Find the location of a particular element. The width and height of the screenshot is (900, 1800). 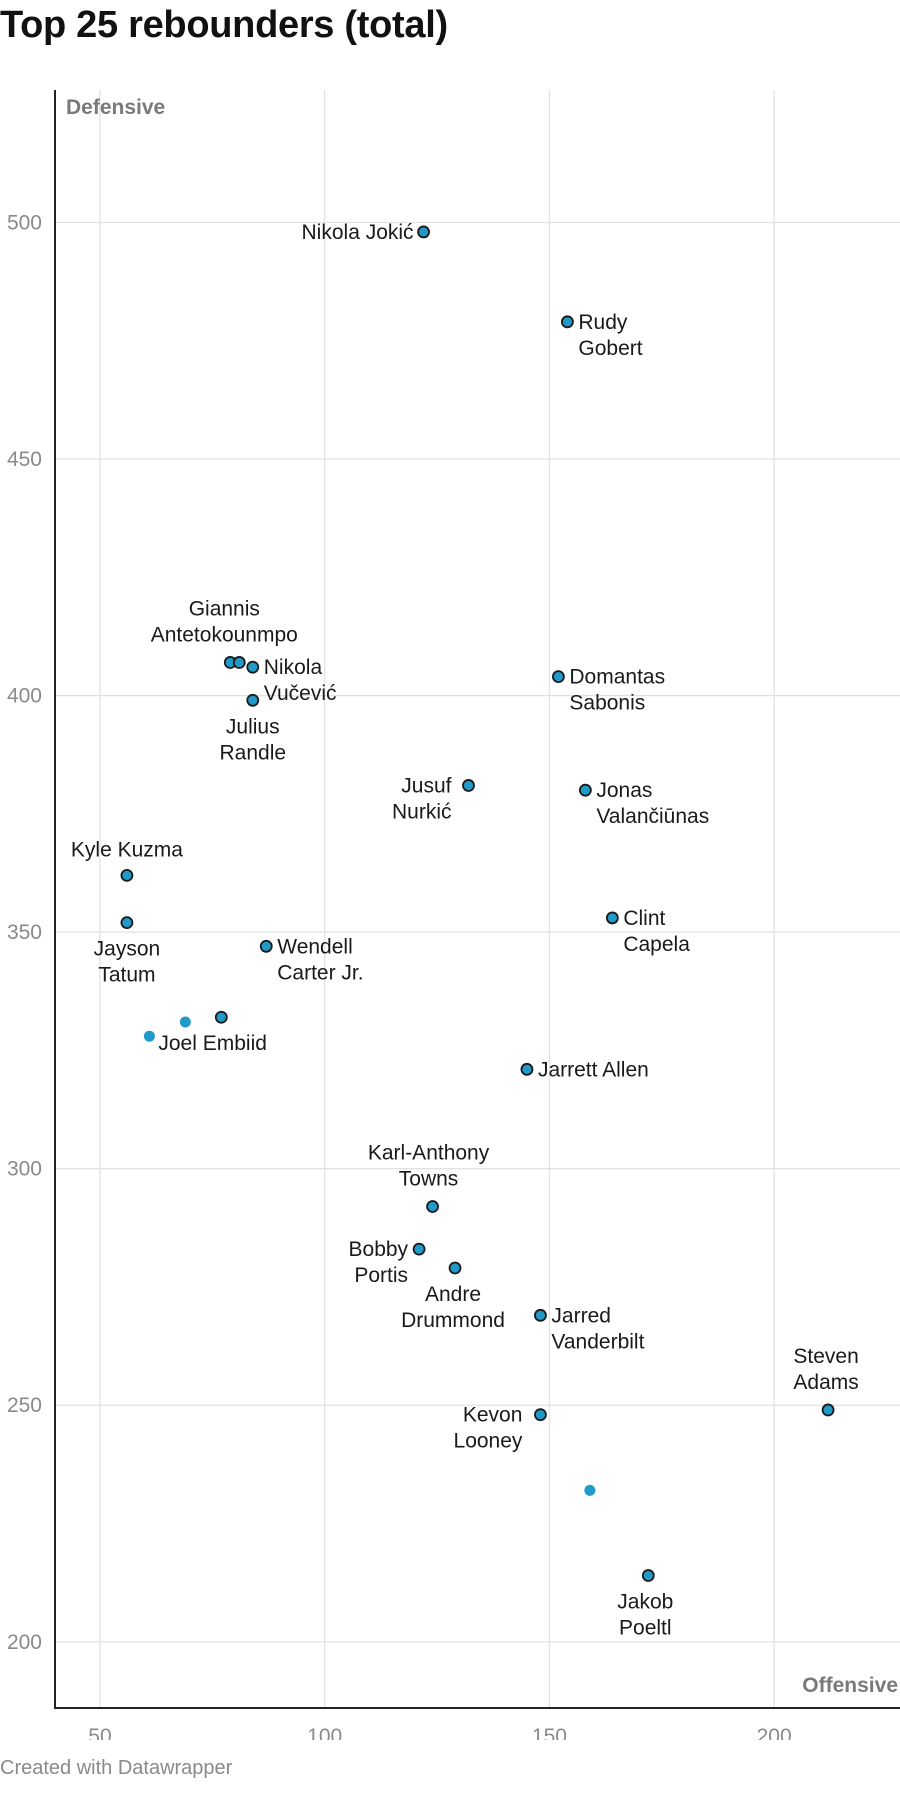

point-label: Joel Embiid is located at coordinates (212, 1043).